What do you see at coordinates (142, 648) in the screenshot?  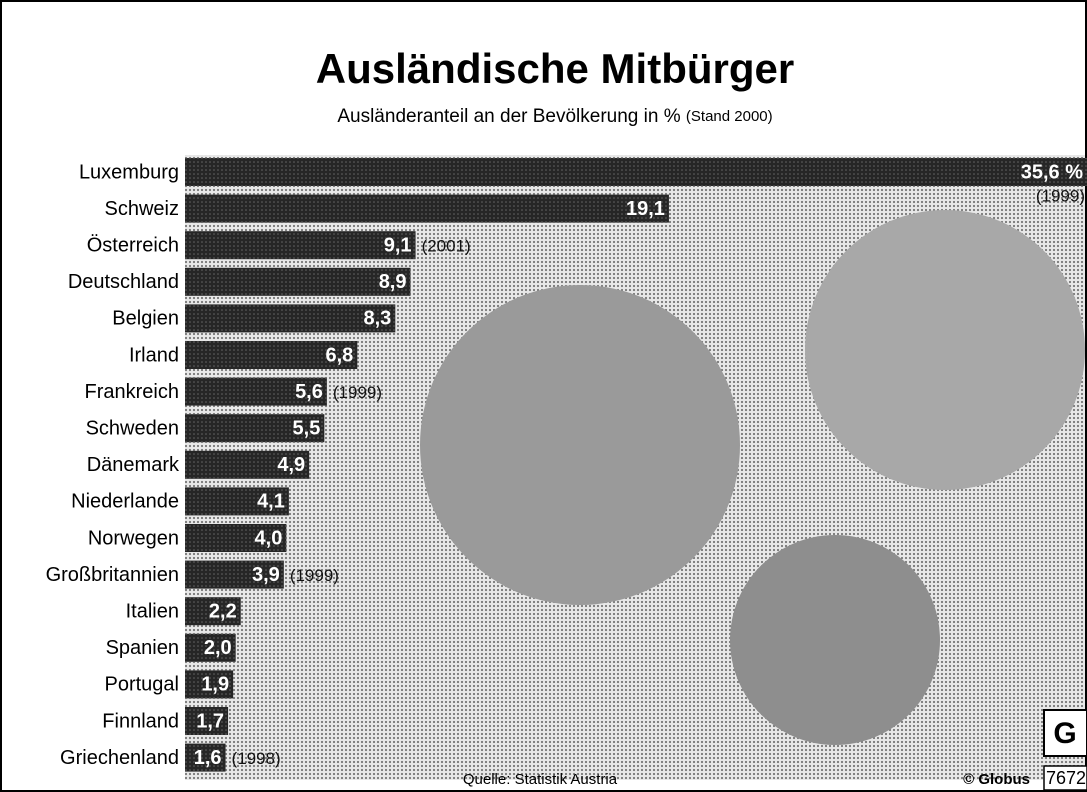 I see `category-label: Spanien` at bounding box center [142, 648].